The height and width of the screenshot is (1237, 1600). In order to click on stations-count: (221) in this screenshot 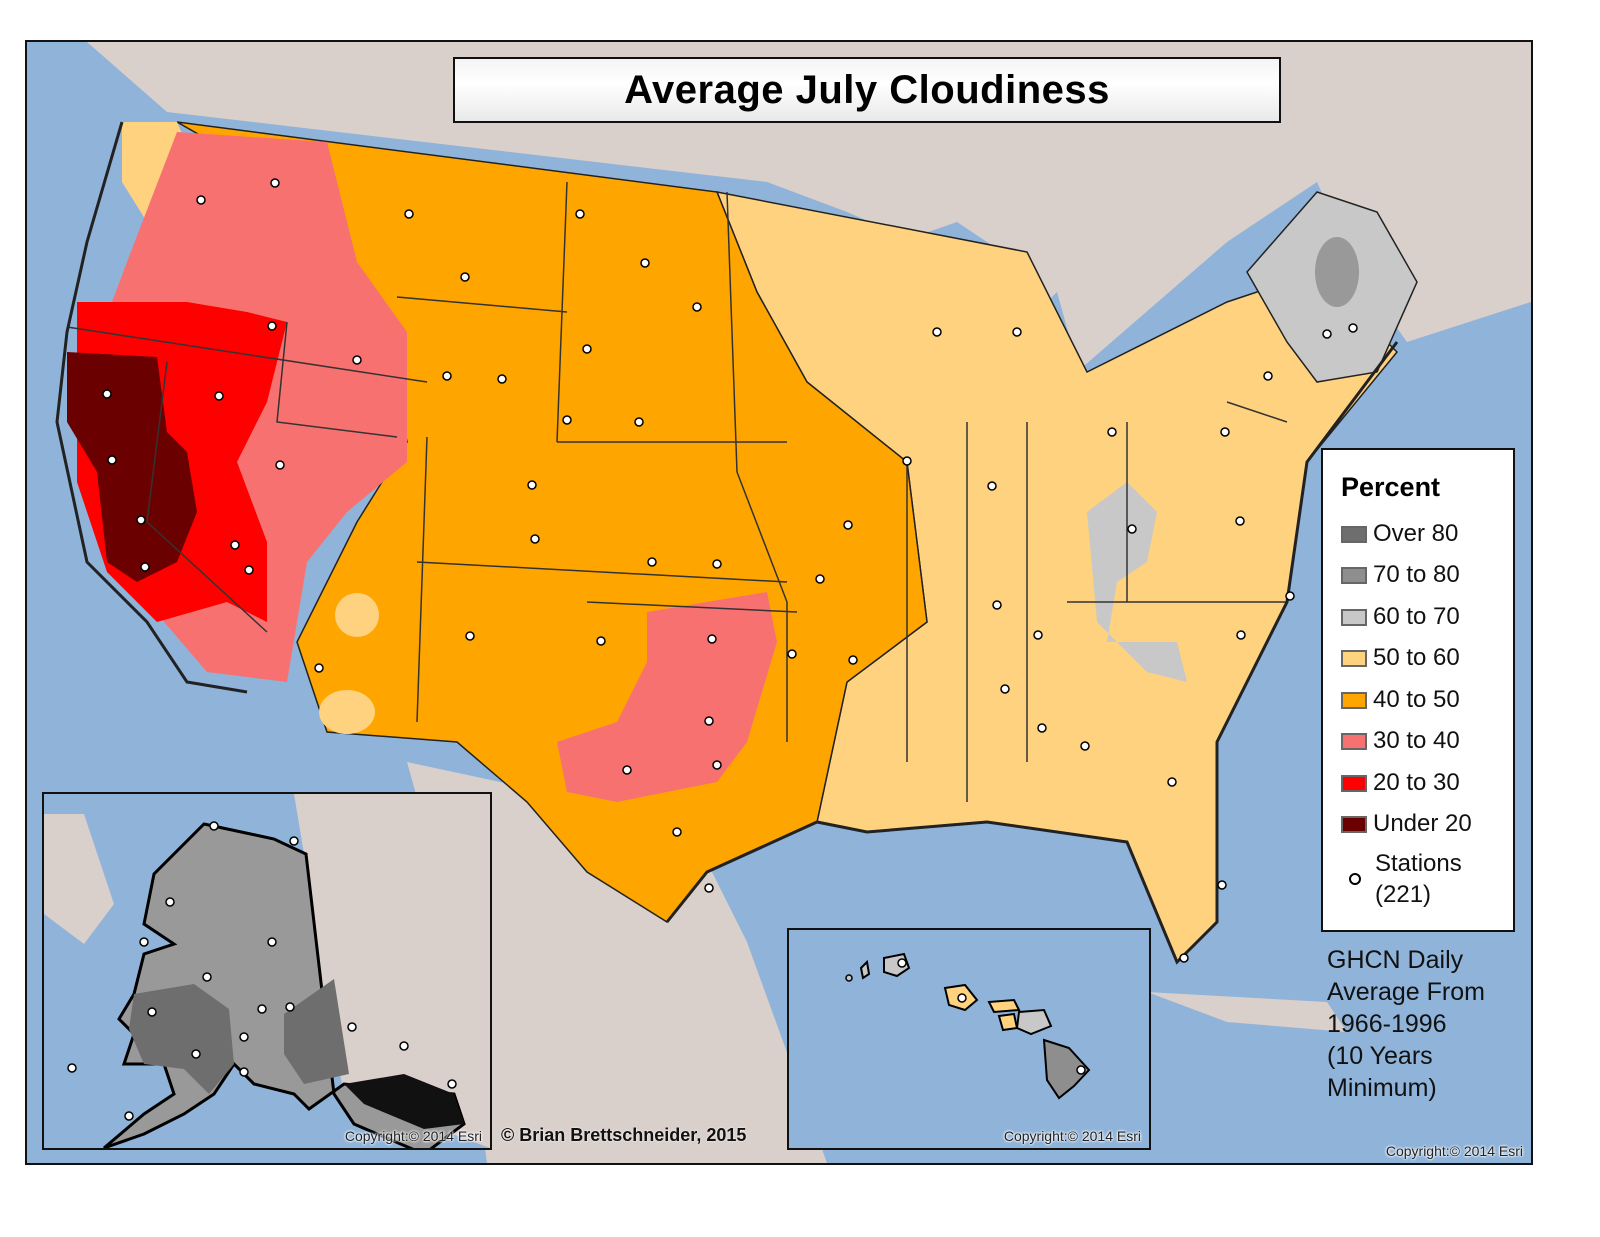, I will do `click(1403, 894)`.